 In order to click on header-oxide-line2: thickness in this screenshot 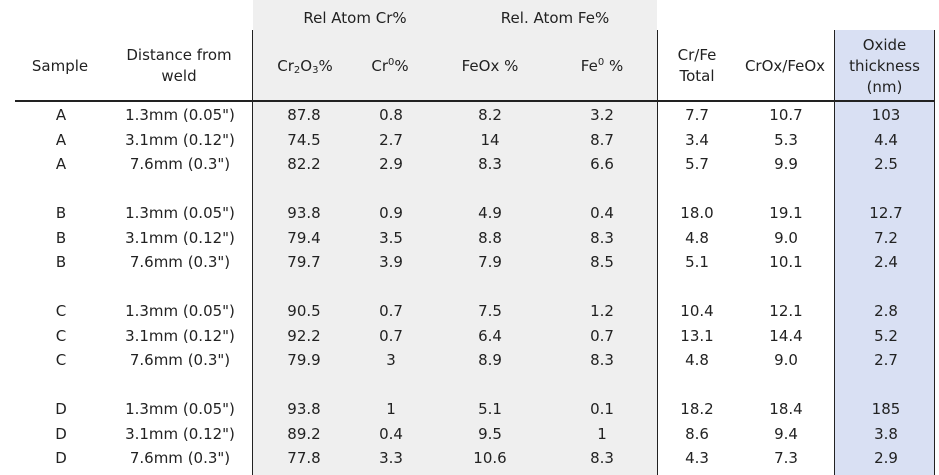, I will do `click(884, 66)`.